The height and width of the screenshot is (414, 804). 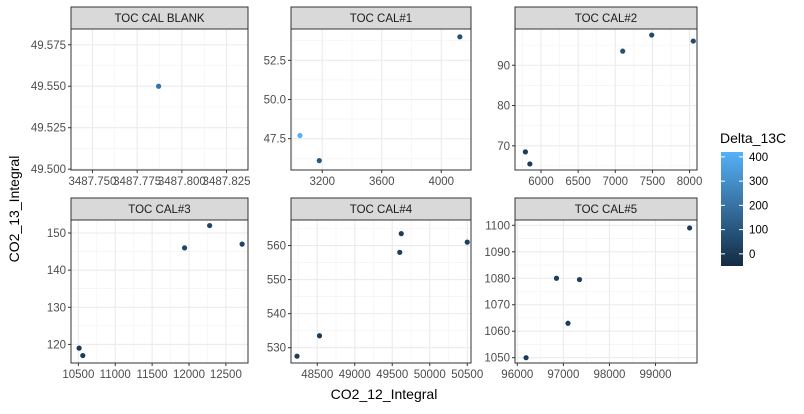 I want to click on facet-title: TOC CAL#1, so click(x=381, y=19).